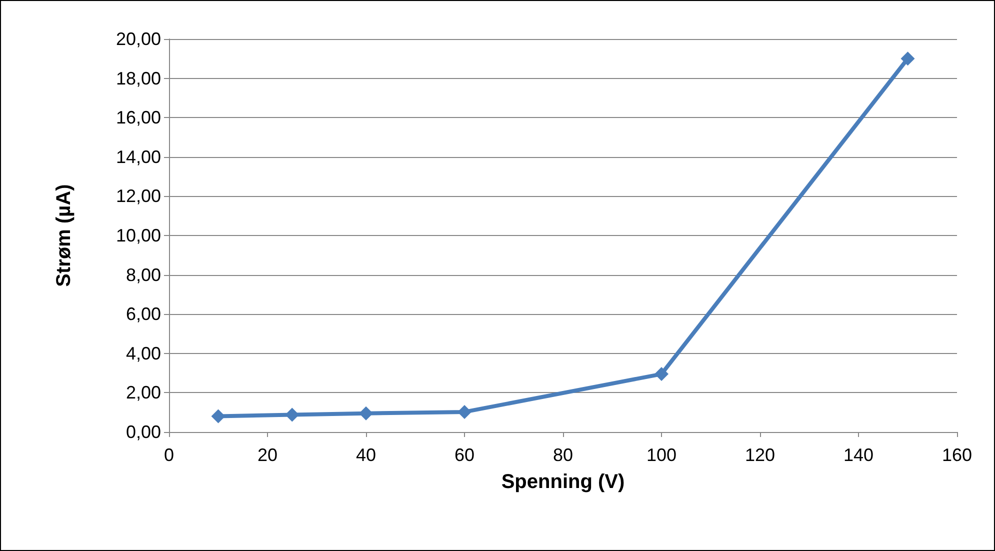 The image size is (995, 551). Describe the element at coordinates (138, 118) in the screenshot. I see `y-tick-label: 16,00` at that location.